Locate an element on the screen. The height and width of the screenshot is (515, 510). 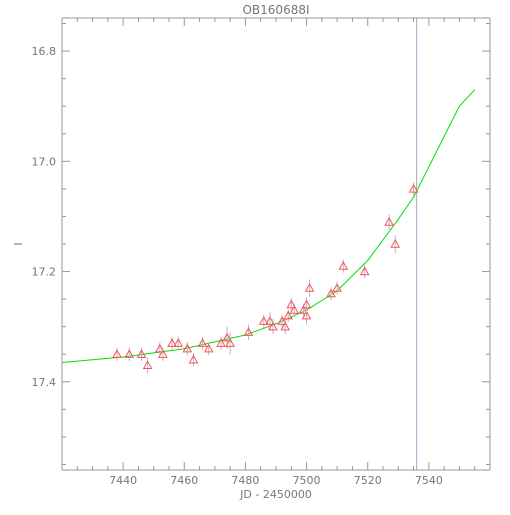
y-tick-label-17.4: 17.4 is located at coordinates (44, 382).